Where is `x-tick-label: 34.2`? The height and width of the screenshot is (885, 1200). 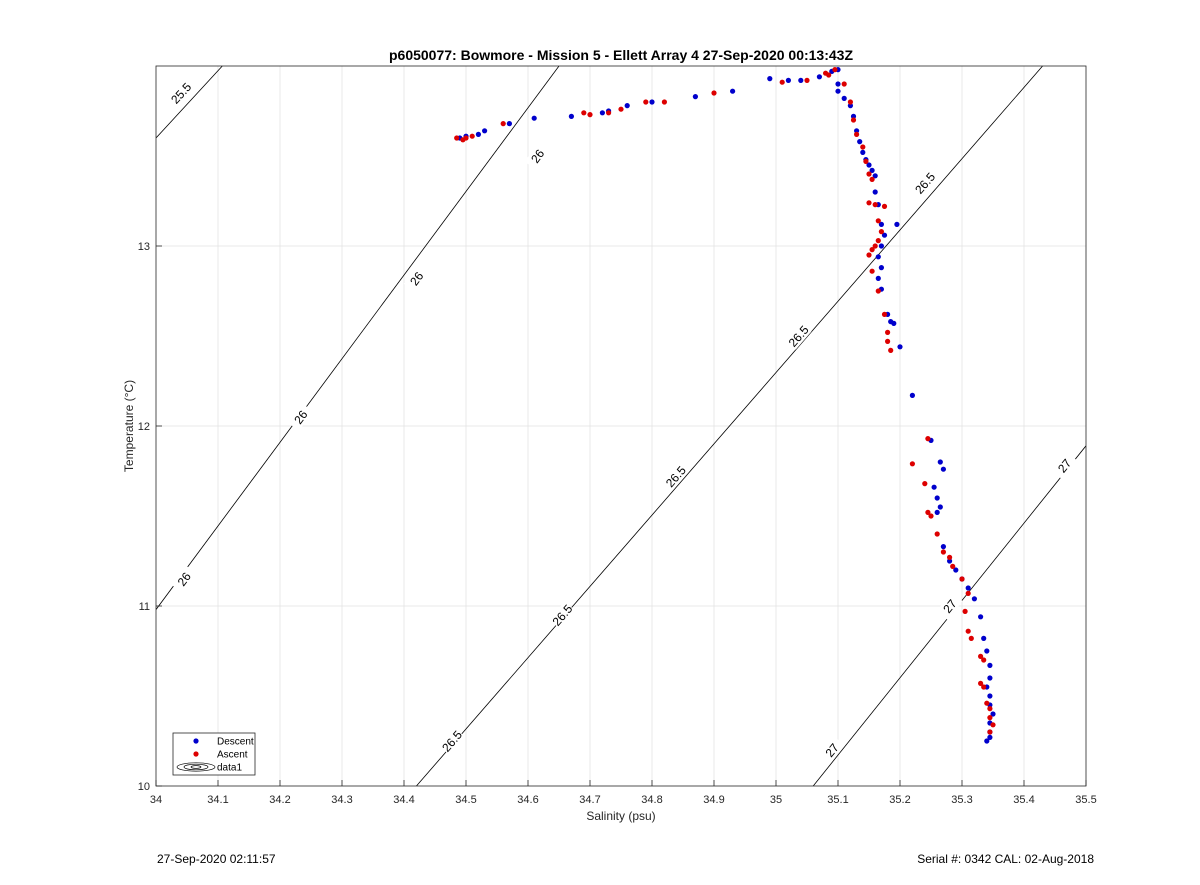
x-tick-label: 34.2 is located at coordinates (279, 800).